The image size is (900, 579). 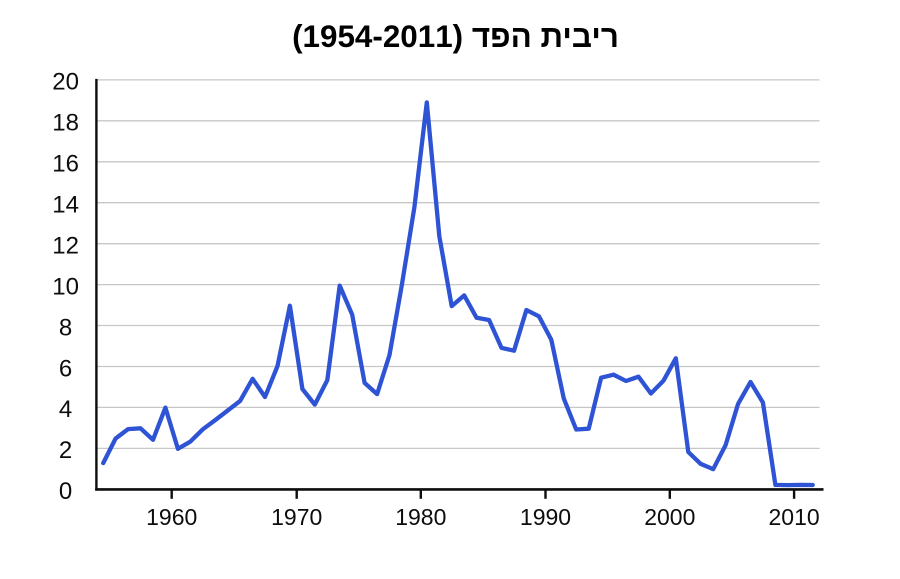 What do you see at coordinates (65, 286) in the screenshot?
I see `svg-text: 10` at bounding box center [65, 286].